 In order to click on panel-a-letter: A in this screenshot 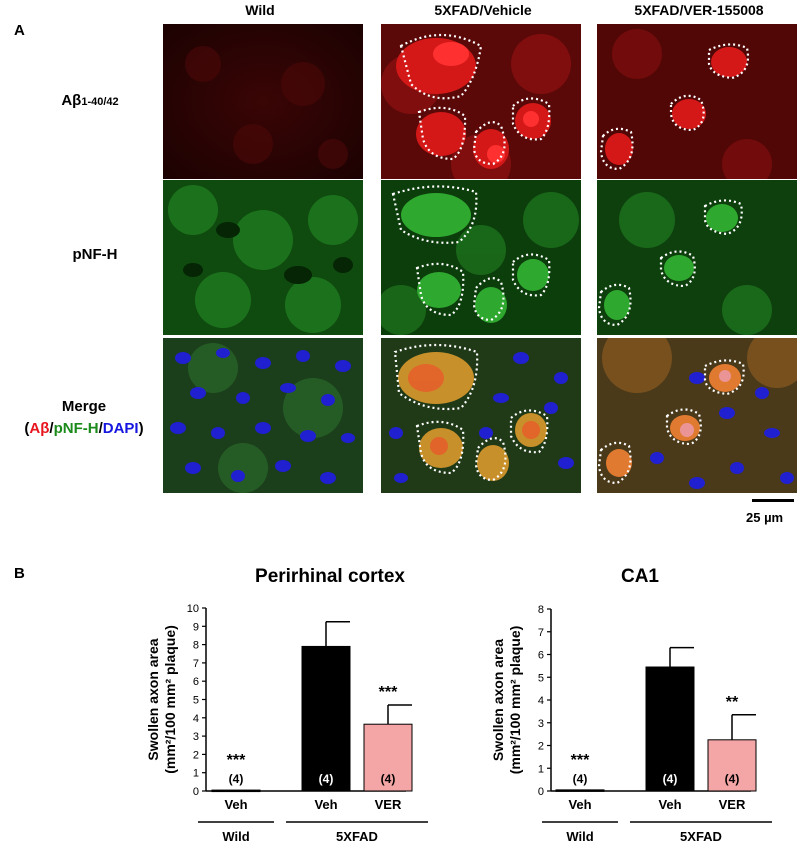, I will do `click(19, 30)`.